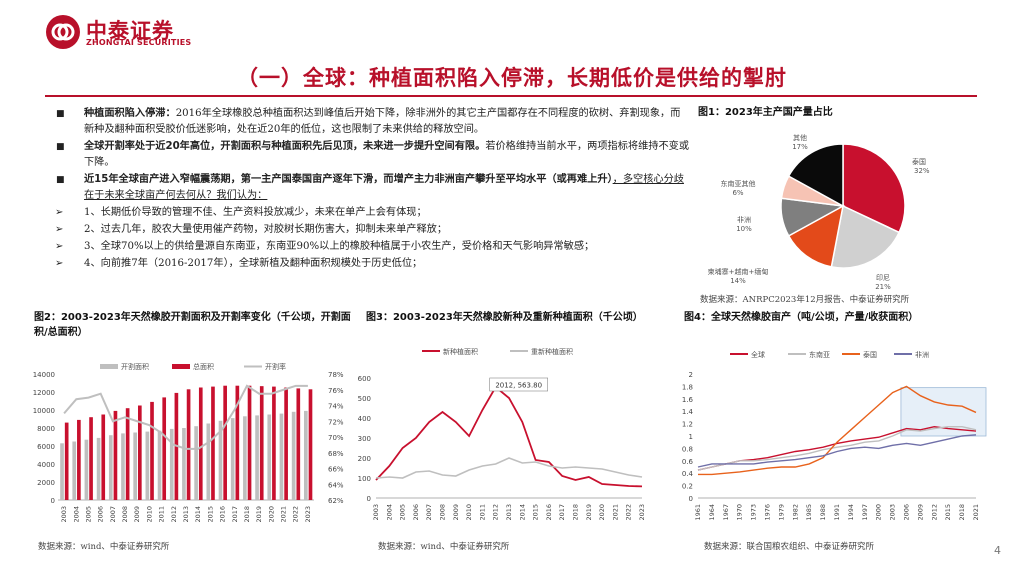 This screenshot has width=1024, height=576. I want to click on zhongtai-logo-icon, so click(63, 32).